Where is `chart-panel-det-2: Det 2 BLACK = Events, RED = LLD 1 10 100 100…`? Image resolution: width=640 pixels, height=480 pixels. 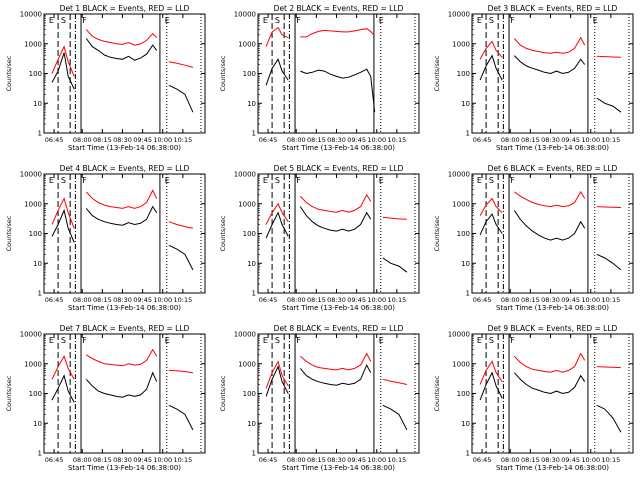 chart-panel-det-2: Det 2 BLACK = Events, RED = LLD 1 10 100 100… is located at coordinates (319, 78).